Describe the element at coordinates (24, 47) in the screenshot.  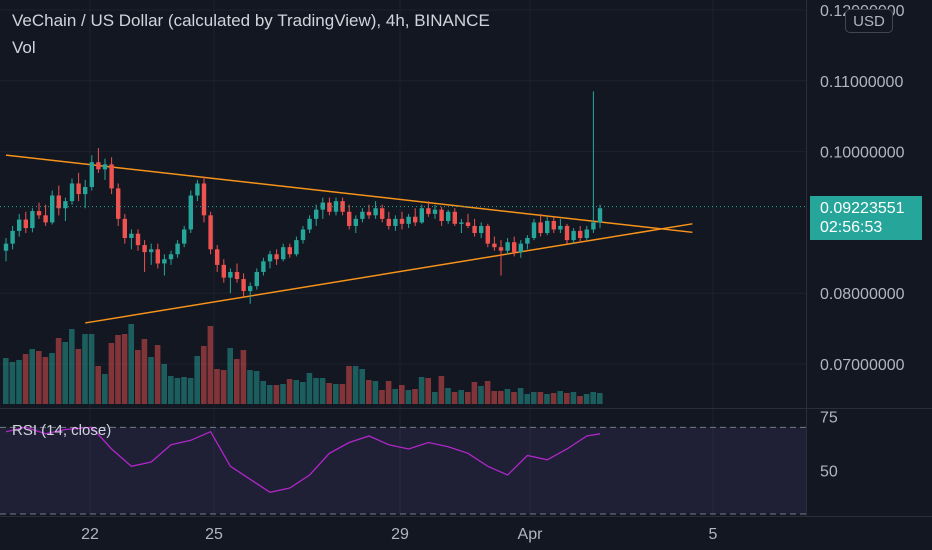
I see `volume-legend: Vol` at that location.